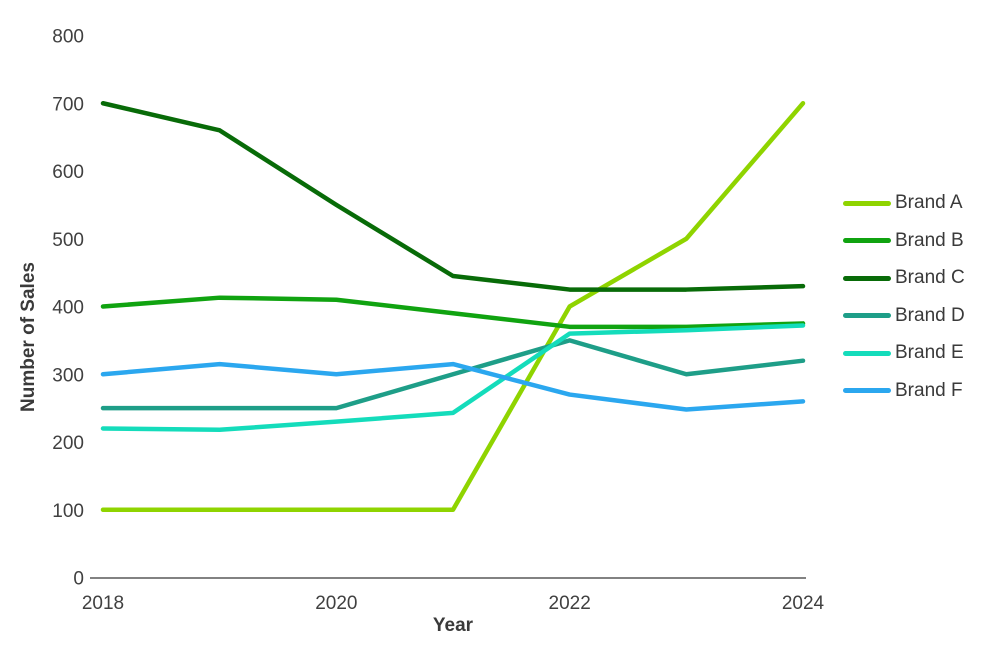  What do you see at coordinates (453, 386) in the screenshot?
I see `series-line-brand-f` at bounding box center [453, 386].